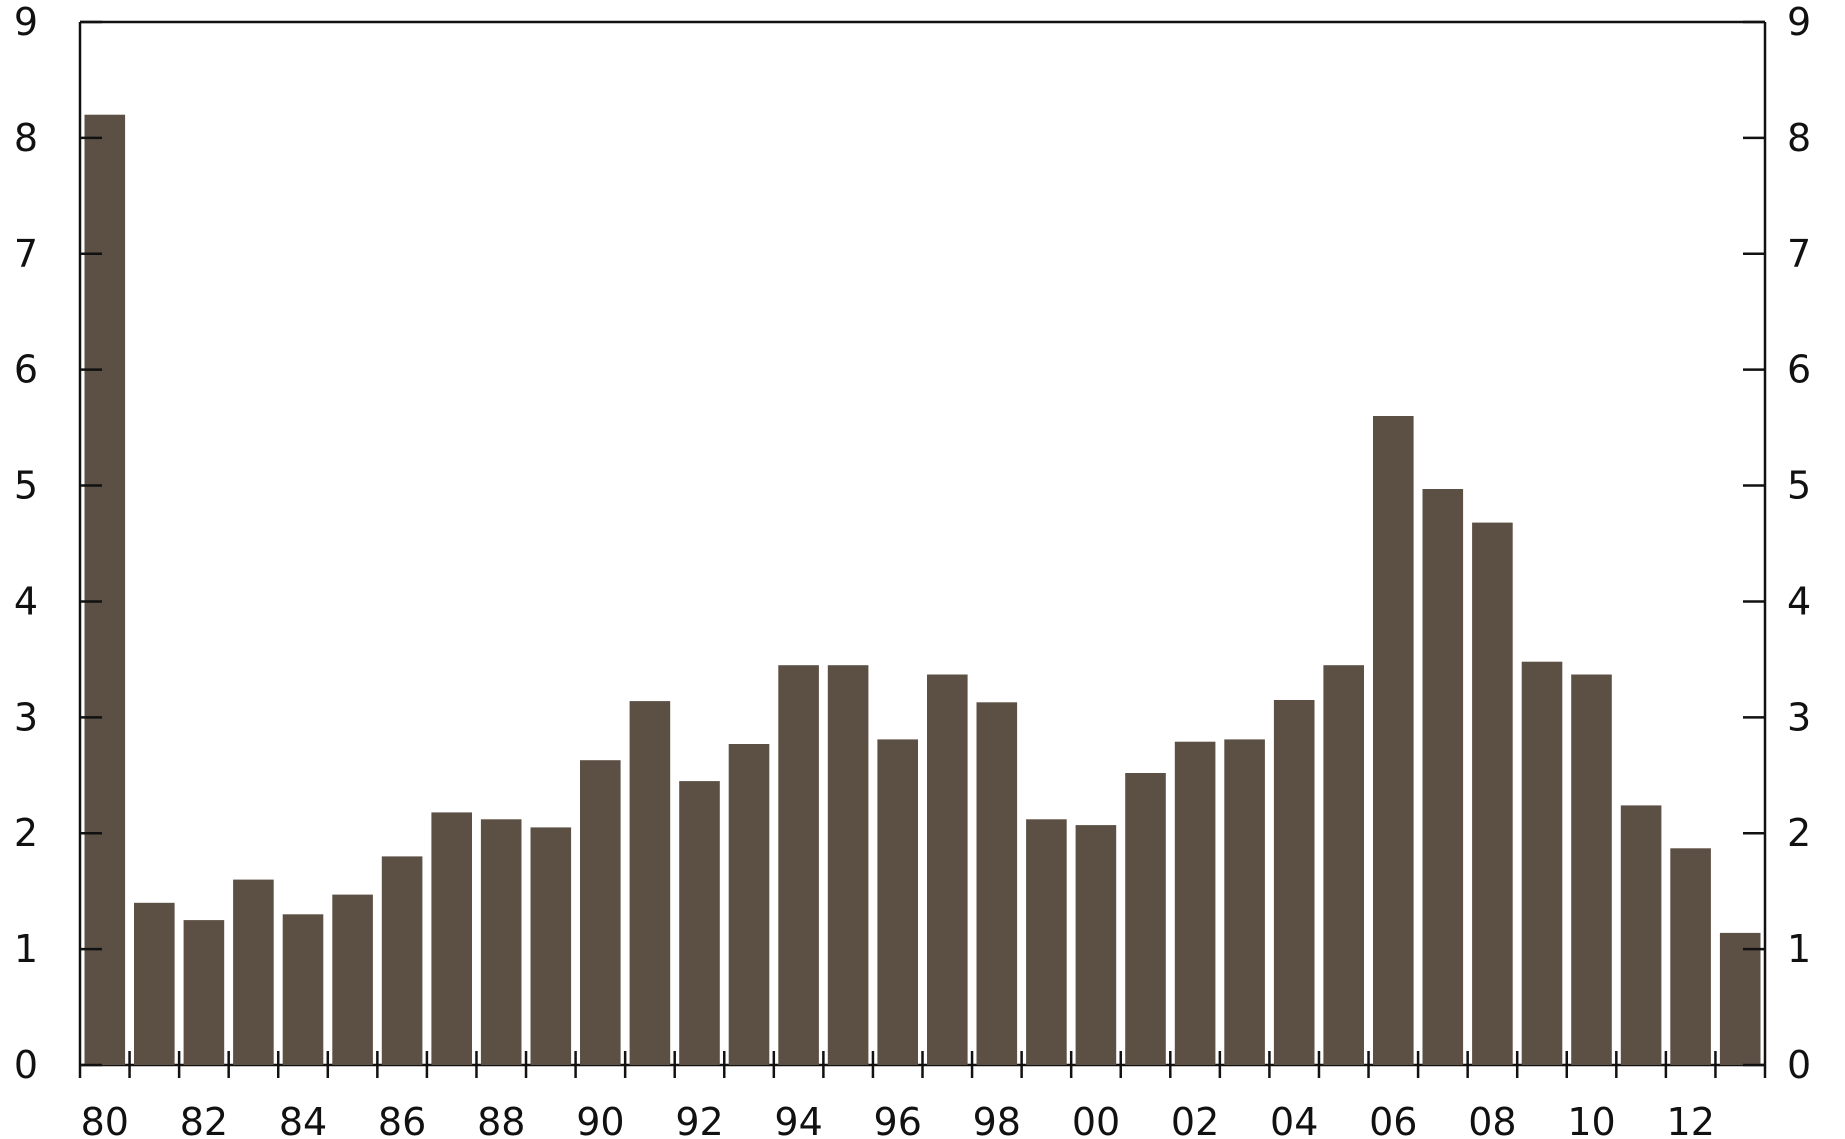 Image resolution: width=1845 pixels, height=1139 pixels. Describe the element at coordinates (1799, 717) in the screenshot. I see `y-tick-label-right-3: 3` at that location.